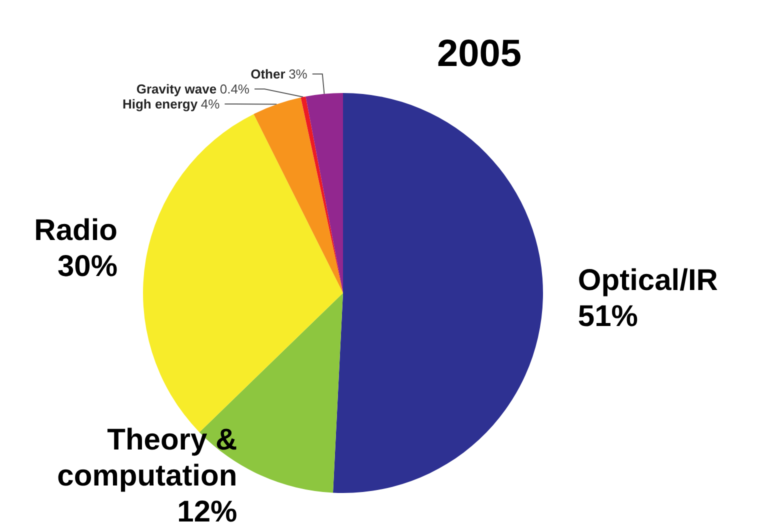 The width and height of the screenshot is (758, 531). I want to click on slice-label: Radio, so click(76, 231).